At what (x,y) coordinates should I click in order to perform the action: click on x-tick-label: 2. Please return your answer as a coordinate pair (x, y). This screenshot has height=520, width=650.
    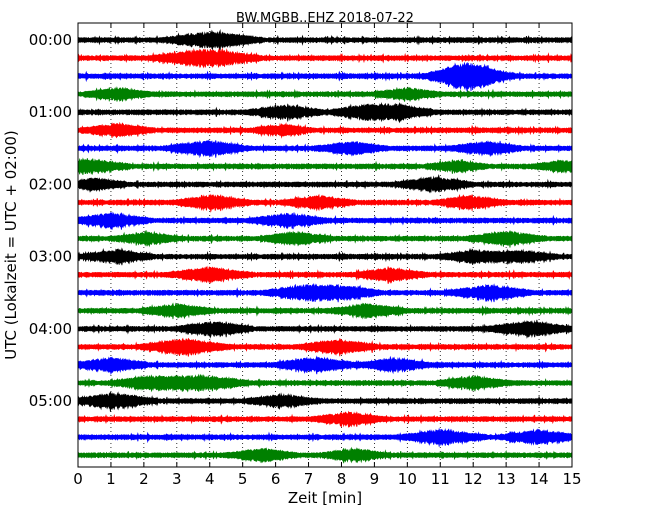
    Looking at the image, I should click on (144, 479).